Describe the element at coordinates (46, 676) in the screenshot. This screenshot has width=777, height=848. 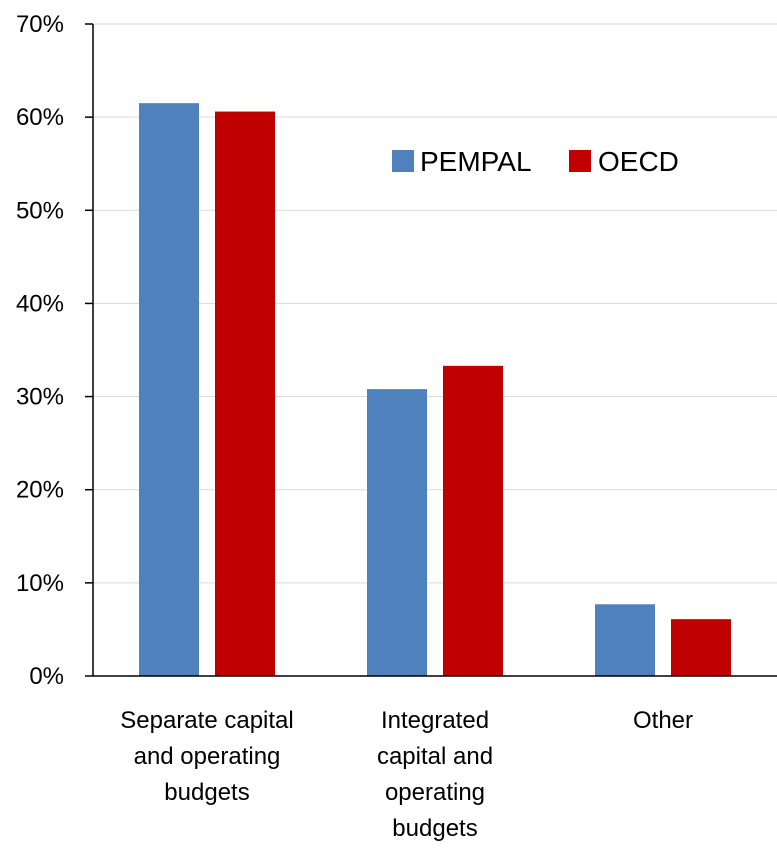
I see `y-tick-label: 0%` at that location.